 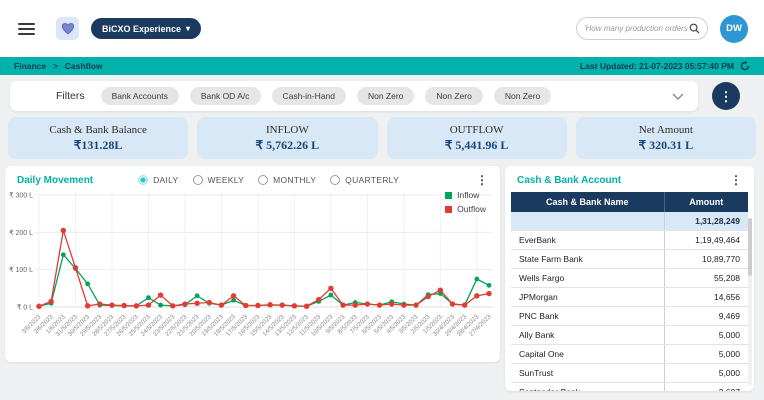 What do you see at coordinates (745, 66) in the screenshot?
I see `refresh-icon` at bounding box center [745, 66].